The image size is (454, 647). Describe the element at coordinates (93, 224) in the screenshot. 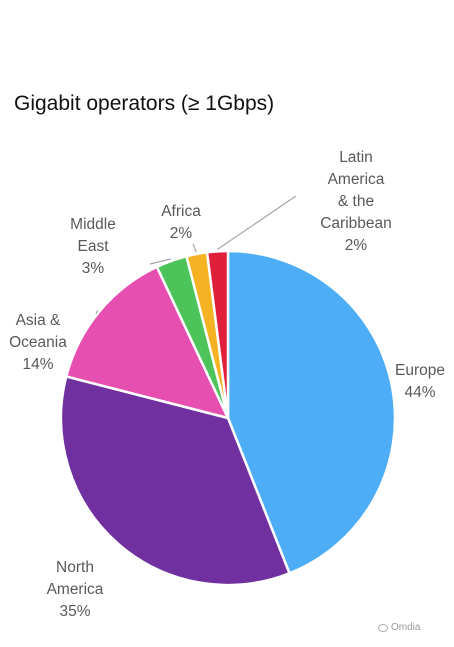

I see `slice-label-line: Middle` at that location.